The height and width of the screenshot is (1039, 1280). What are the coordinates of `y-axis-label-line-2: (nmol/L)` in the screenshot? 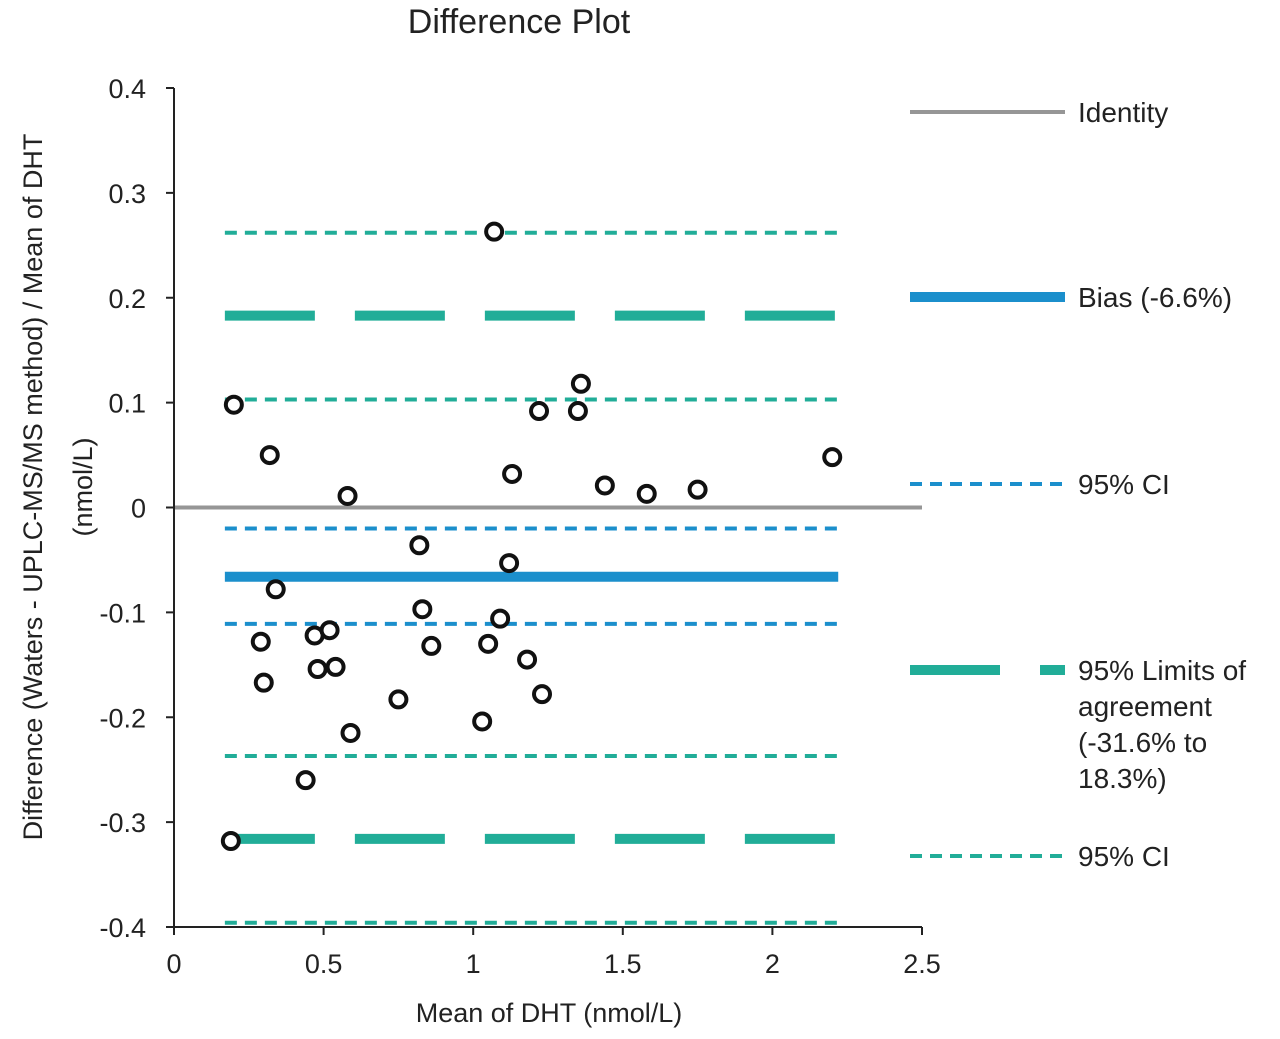 It's located at (83, 486).